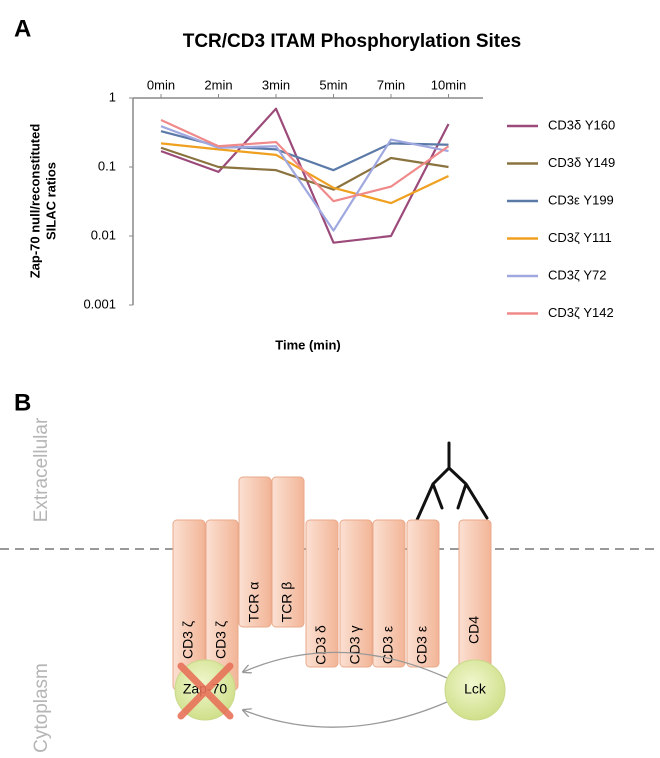 This screenshot has height=758, width=660. I want to click on antibody, so click(452, 481).